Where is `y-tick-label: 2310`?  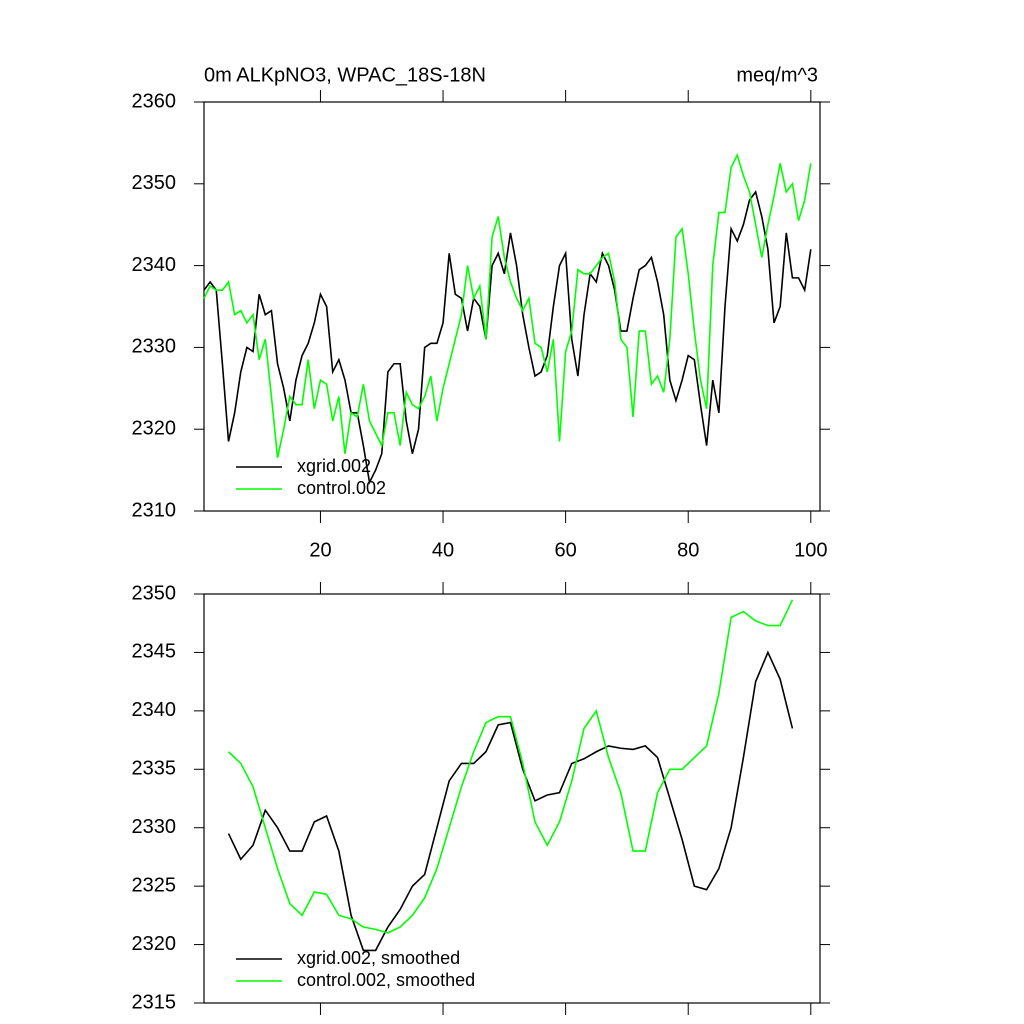 y-tick-label: 2310 is located at coordinates (154, 510).